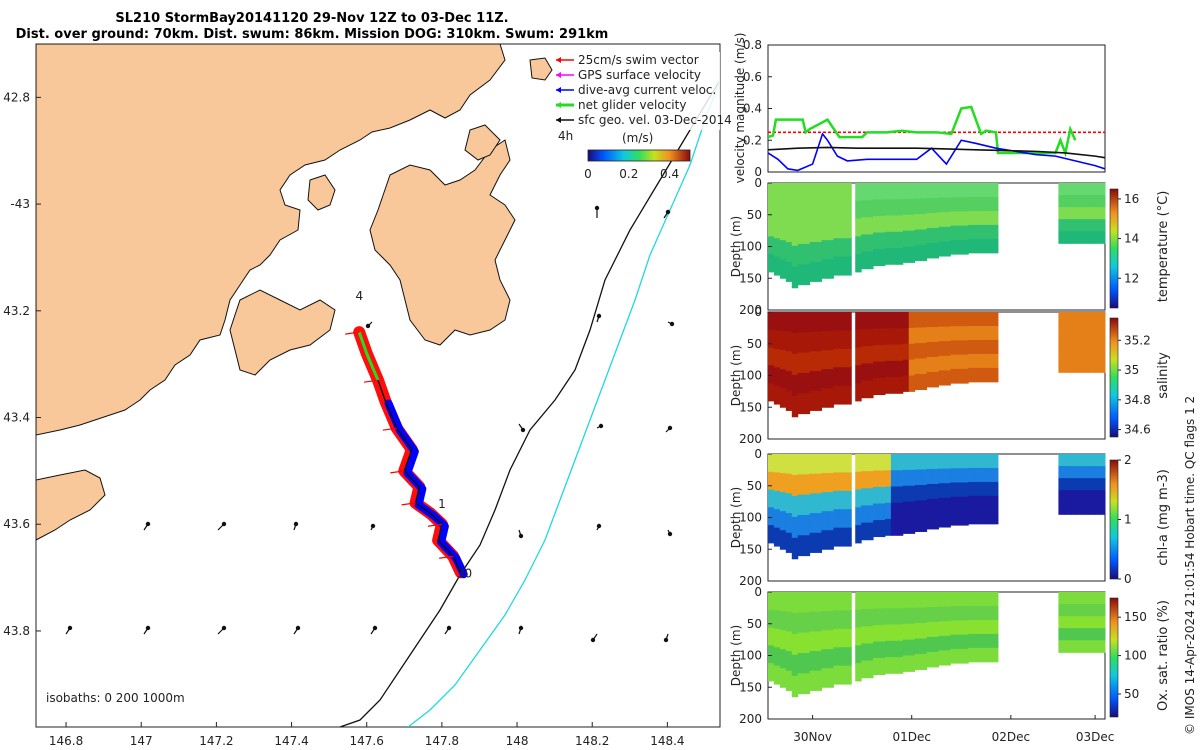 The width and height of the screenshot is (1200, 750). Describe the element at coordinates (141, 741) in the screenshot. I see `map-x-tick-label: 147` at that location.